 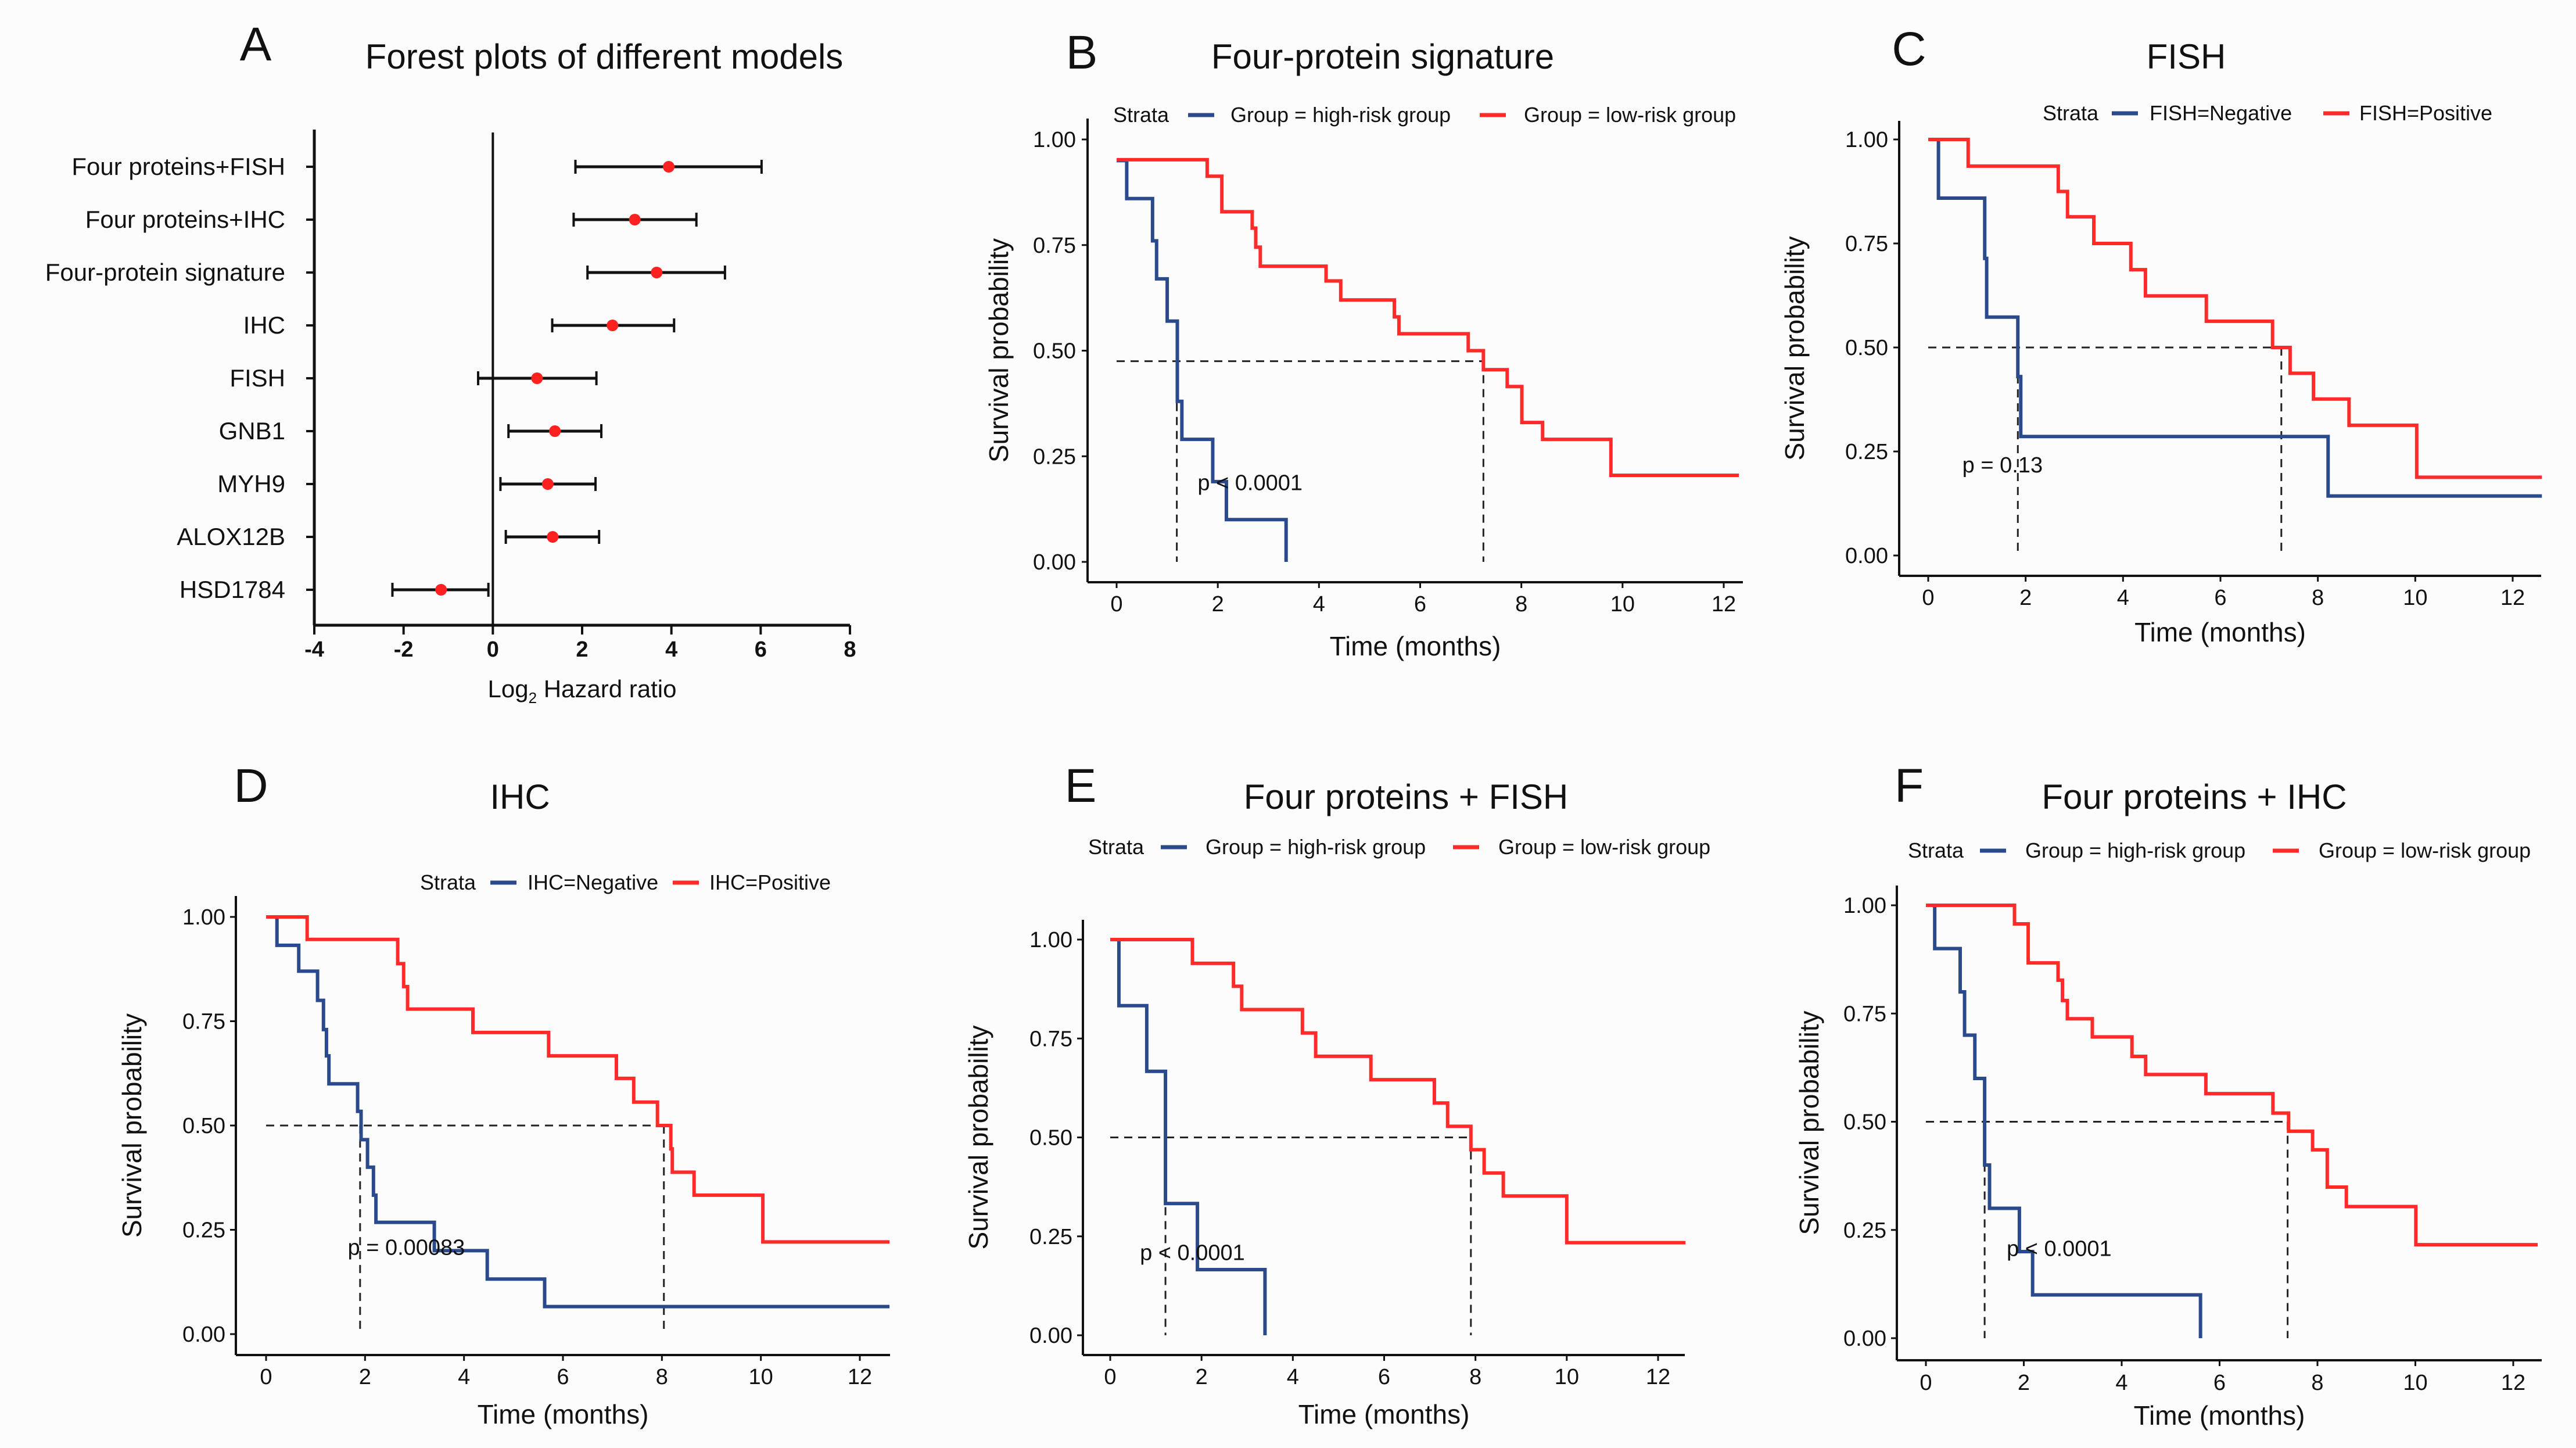 I want to click on forest-row: IHC, so click(x=459, y=325).